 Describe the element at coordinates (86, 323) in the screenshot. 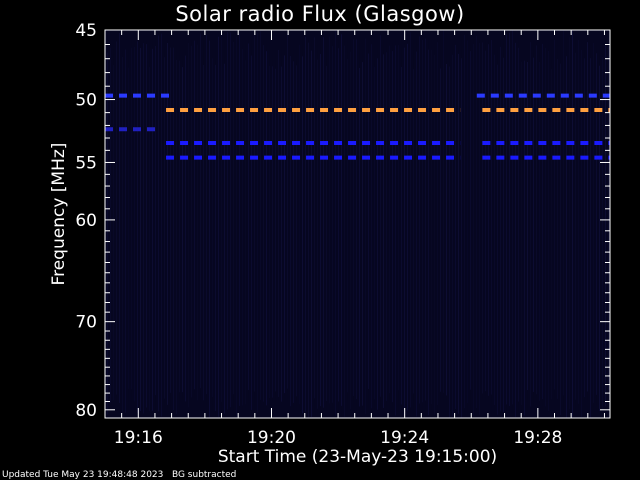

I see `y-tick-label: 70` at that location.